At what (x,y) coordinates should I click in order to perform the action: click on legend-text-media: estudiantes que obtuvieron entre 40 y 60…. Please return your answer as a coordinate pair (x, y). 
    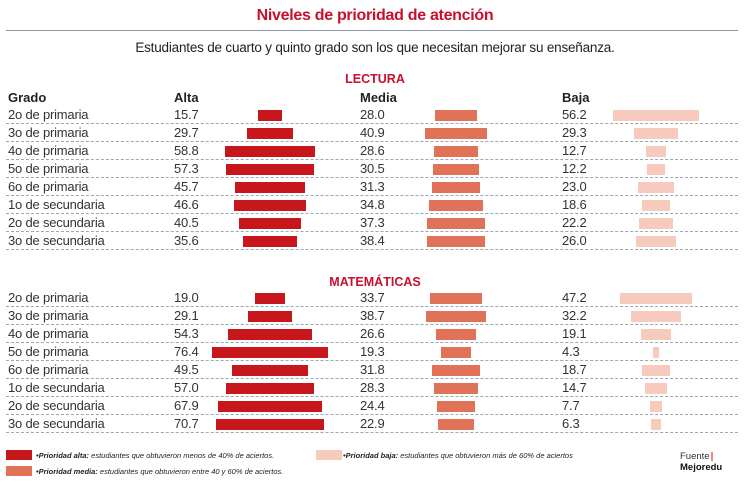
    Looking at the image, I should click on (190, 471).